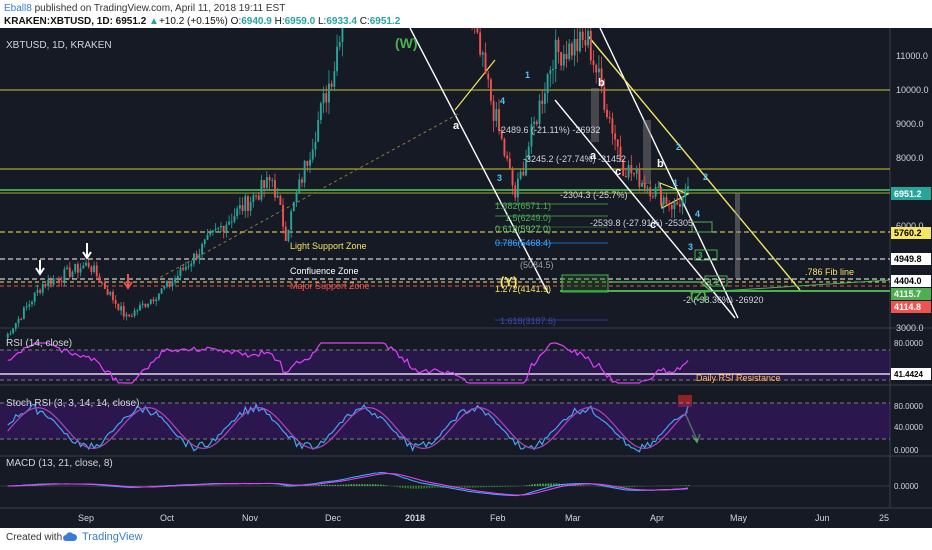 This screenshot has height=550, width=932. What do you see at coordinates (406, 43) in the screenshot?
I see `wave-label: (W)` at bounding box center [406, 43].